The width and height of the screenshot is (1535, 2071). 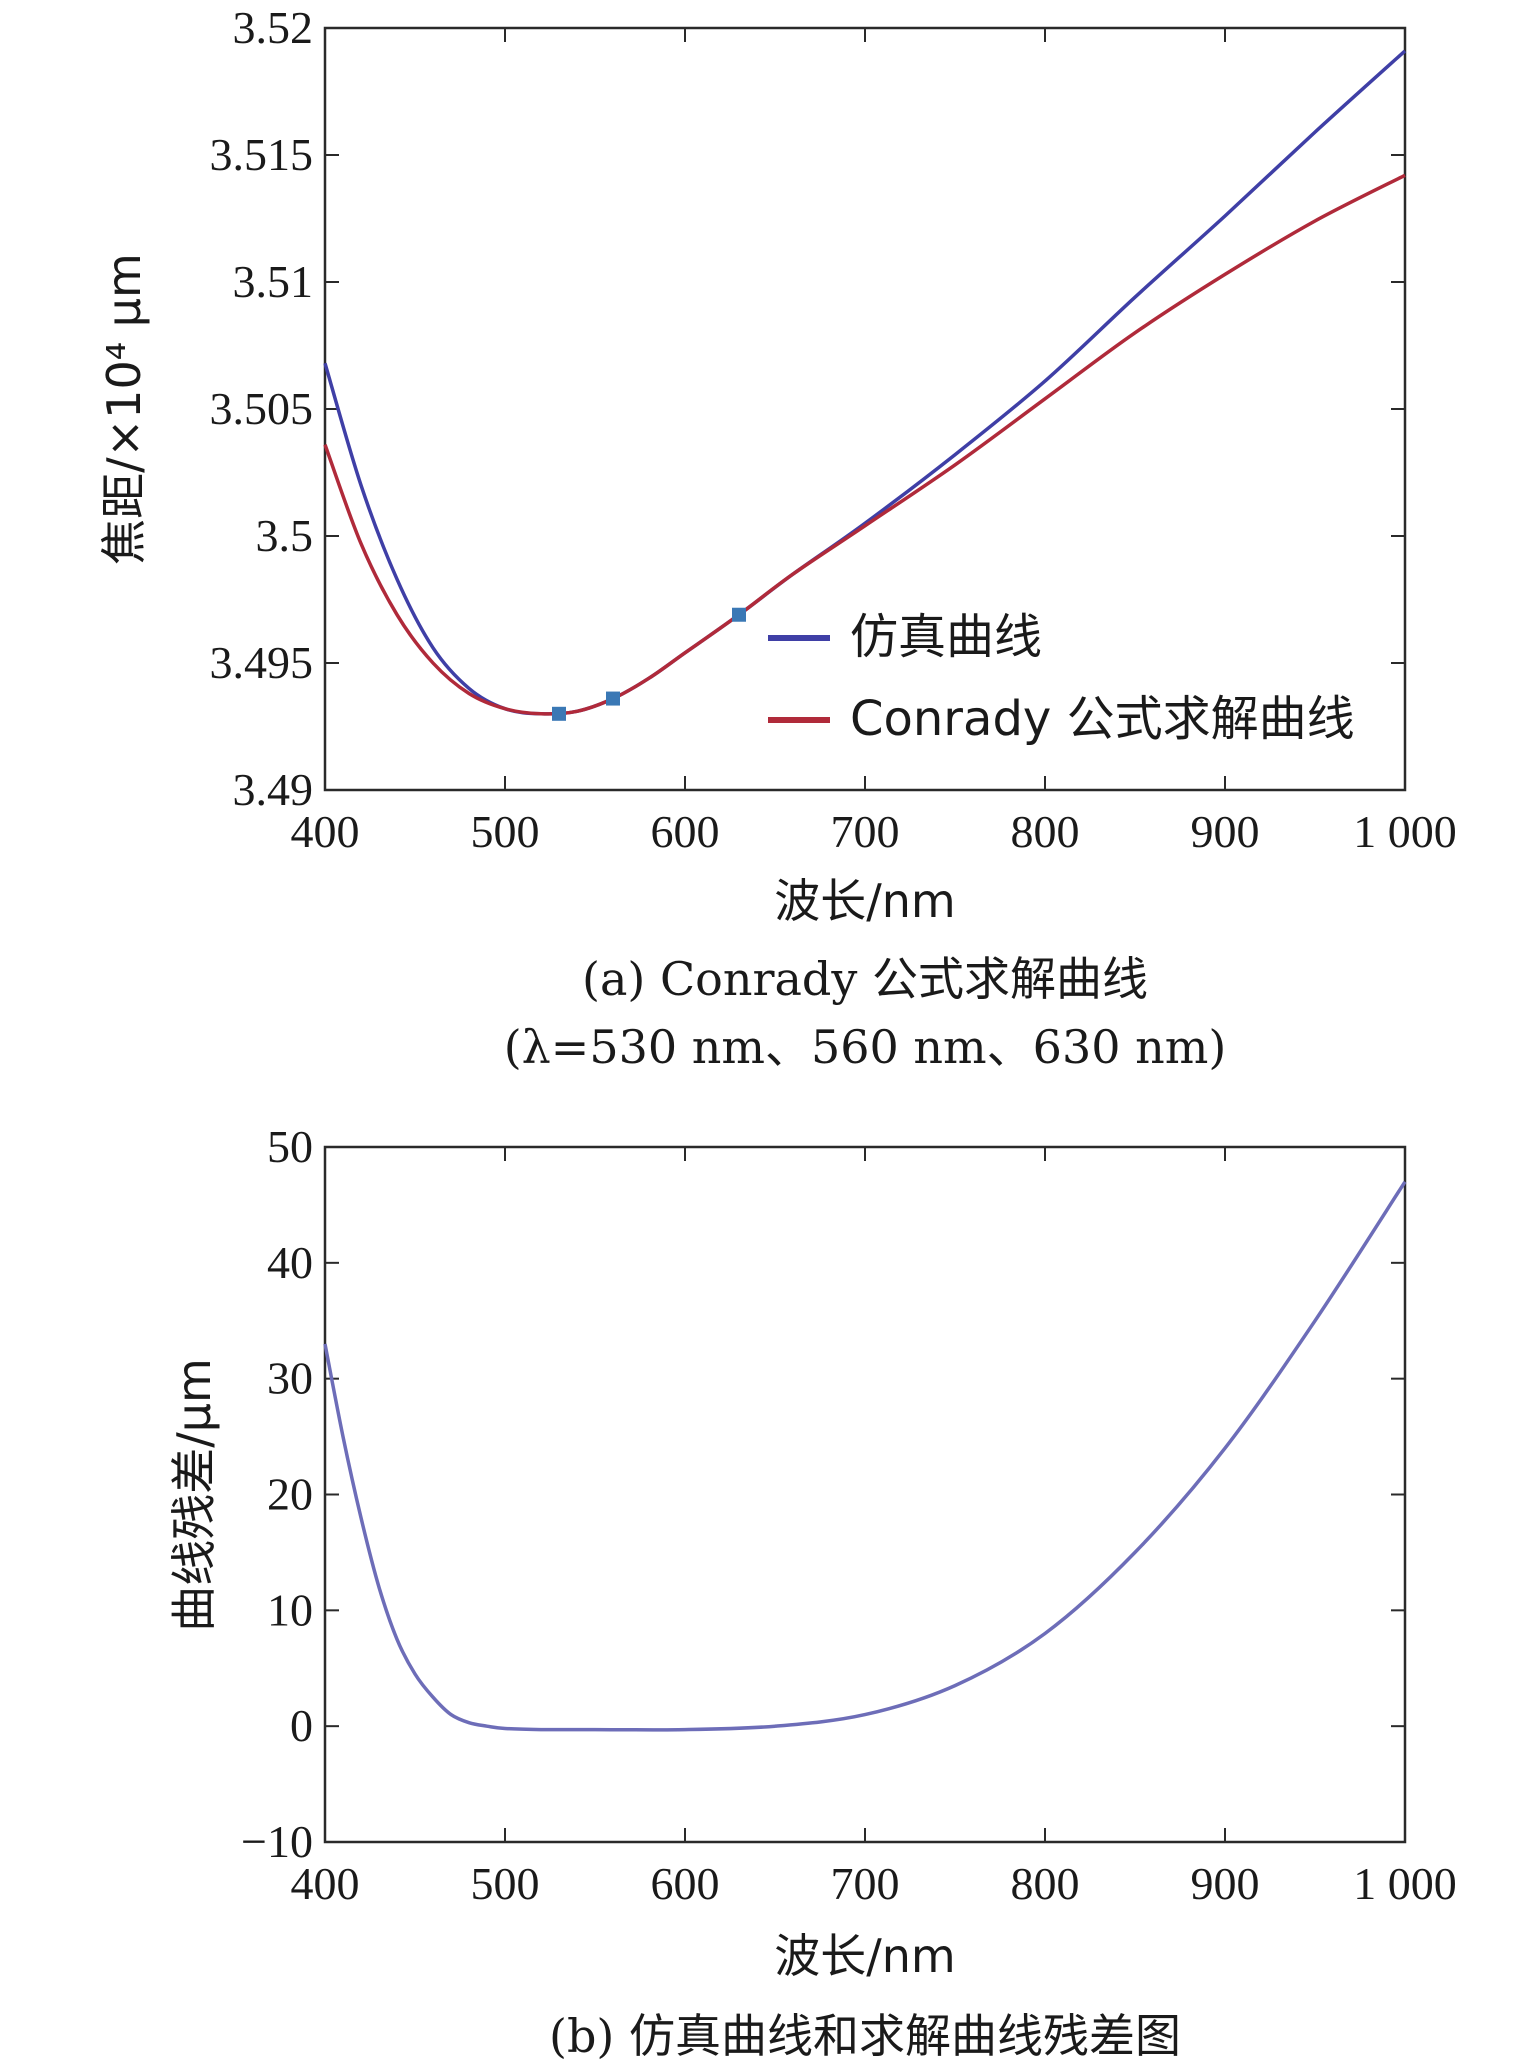 What do you see at coordinates (194, 1495) in the screenshot?
I see `y-axis-label-b: 曲线残差/μm` at bounding box center [194, 1495].